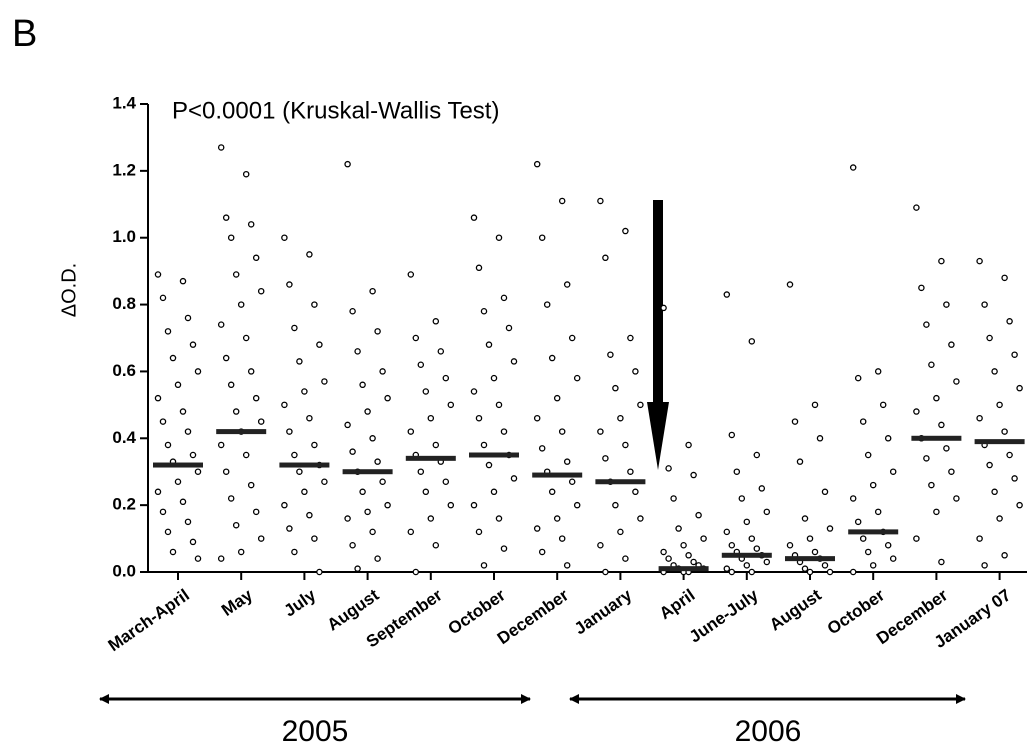 The image size is (1027, 749). Describe the element at coordinates (124, 102) in the screenshot. I see `y-tick-label: 1.4` at that location.